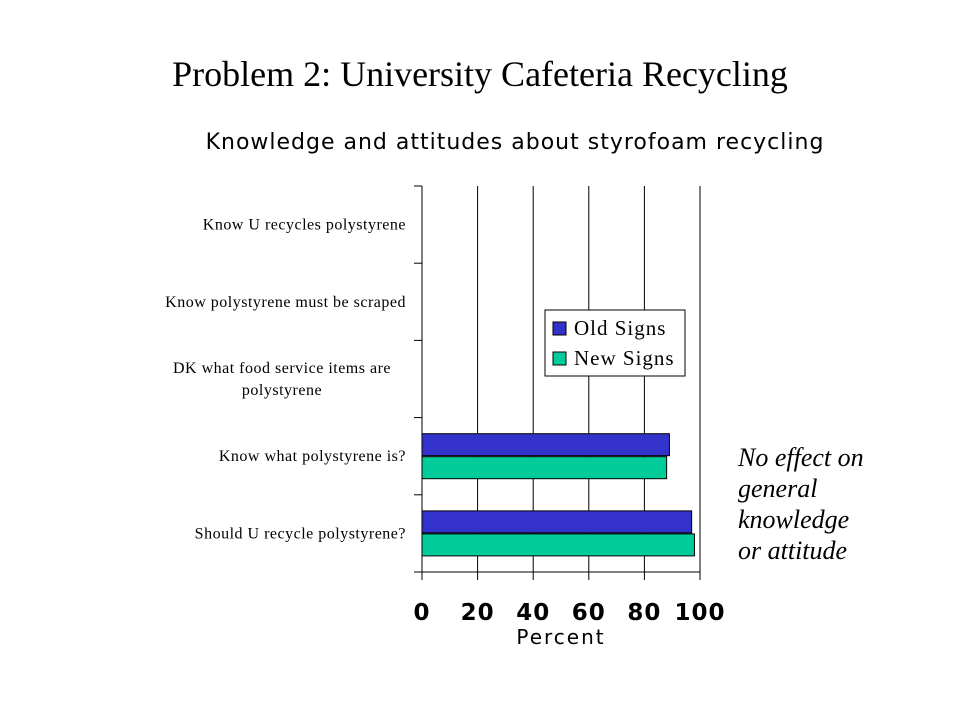  What do you see at coordinates (620, 328) in the screenshot?
I see `legend-label: Old Signs` at bounding box center [620, 328].